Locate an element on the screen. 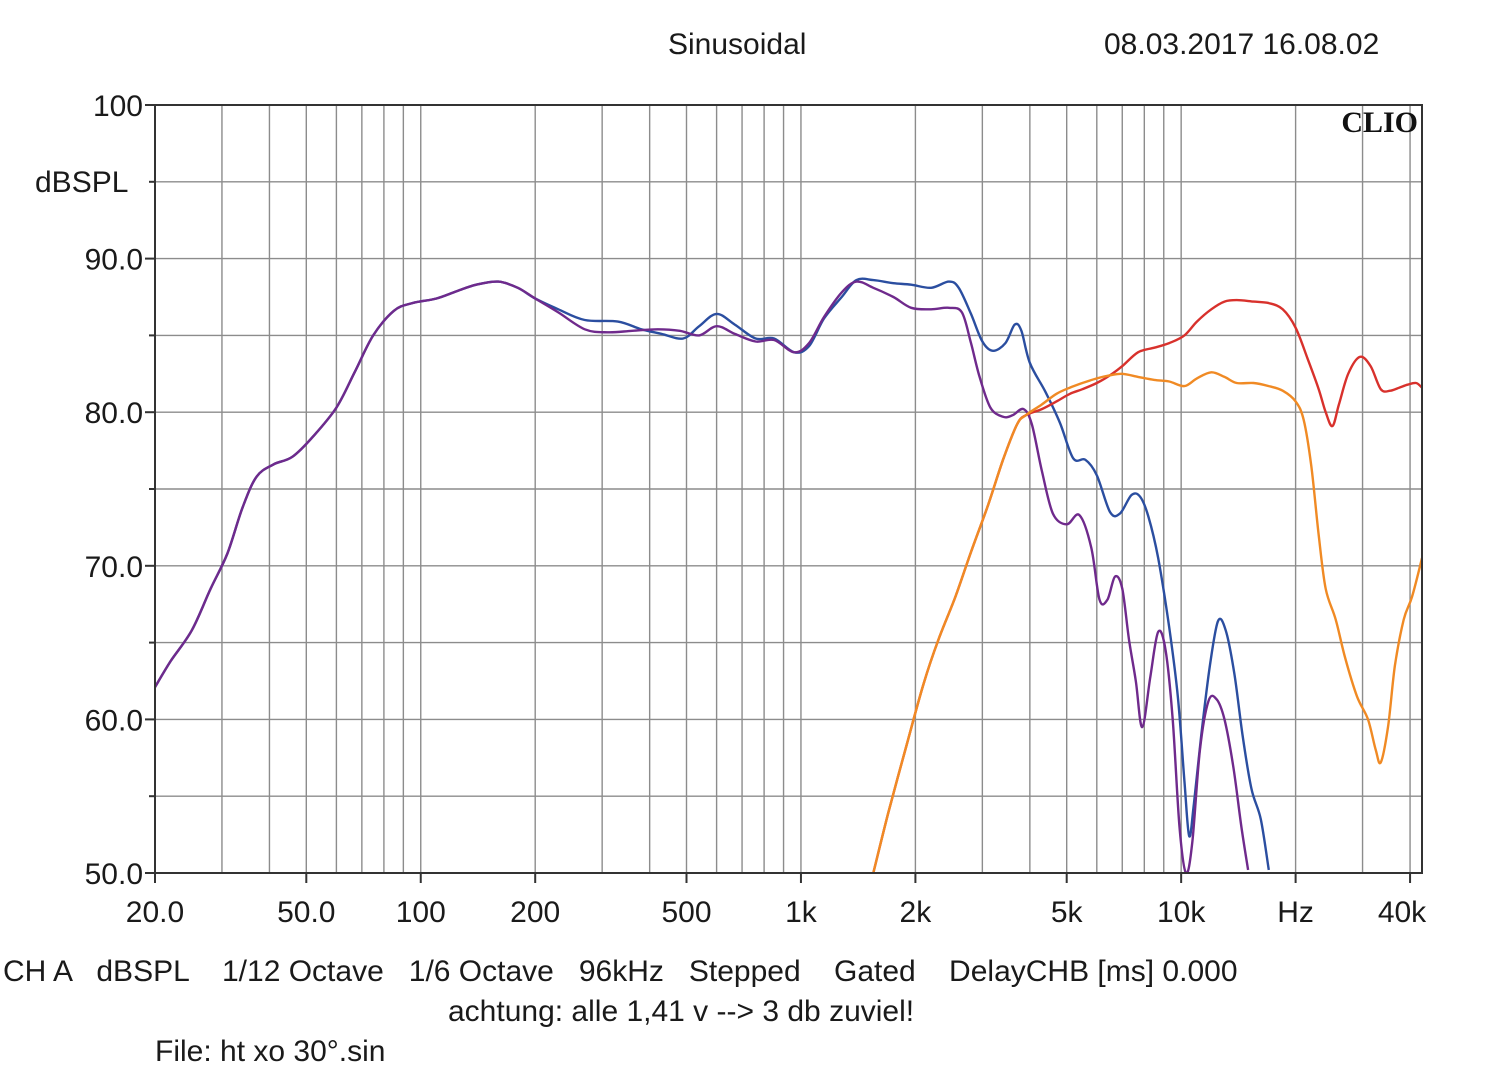 Image resolution: width=1500 pixels, height=1086 pixels. x-tick-label: 20.0 is located at coordinates (155, 912).